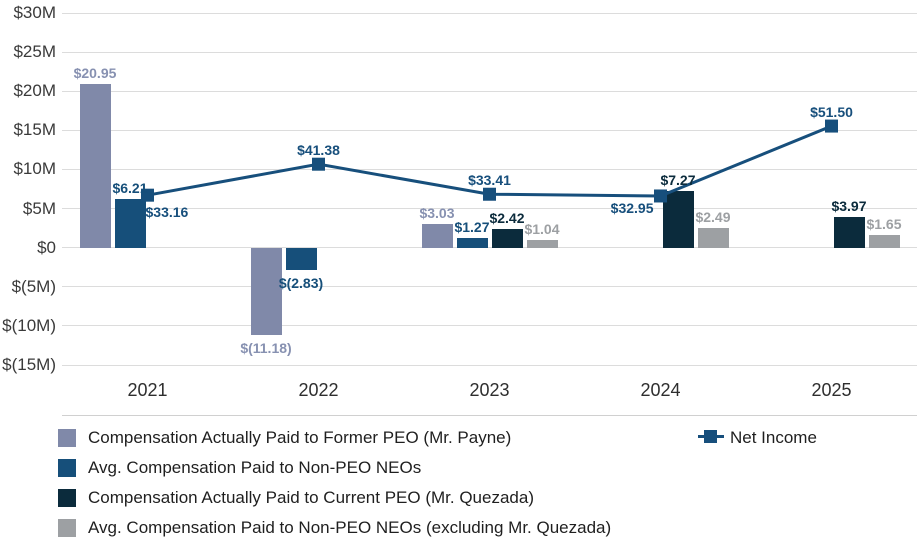 The width and height of the screenshot is (917, 543). Describe the element at coordinates (472, 226) in the screenshot. I see `bar-value-label: $1.27` at that location.